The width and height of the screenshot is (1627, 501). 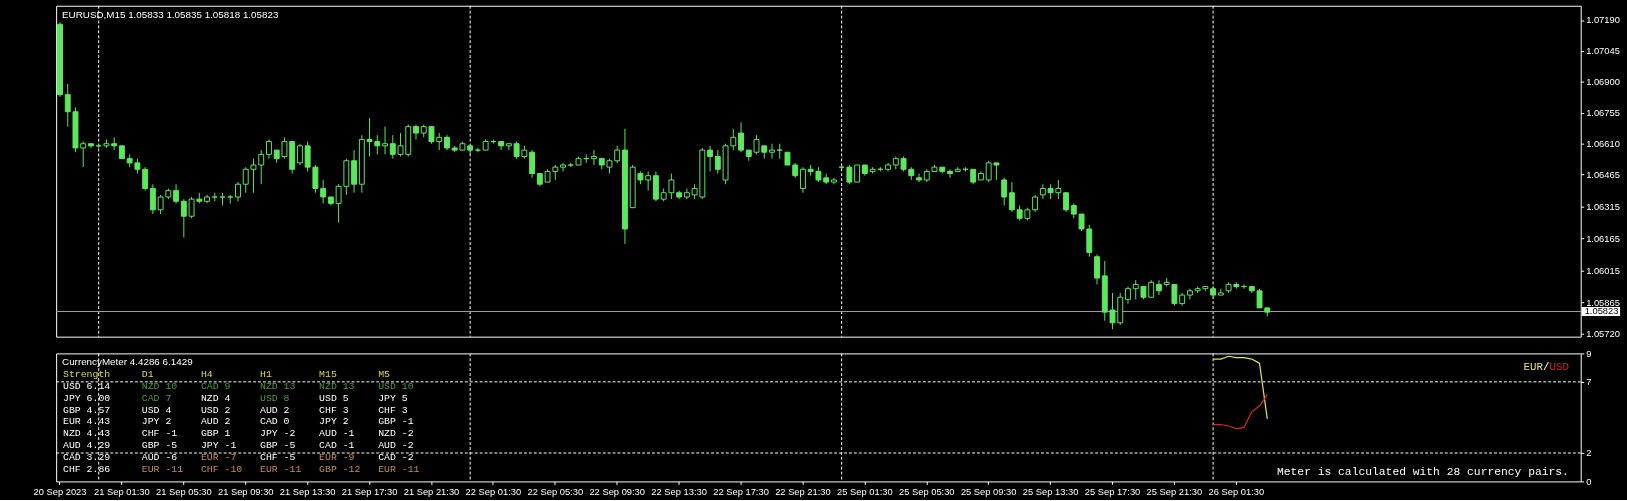 What do you see at coordinates (1112, 491) in the screenshot?
I see `x-tick-label: 25 Sep 17:30` at bounding box center [1112, 491].